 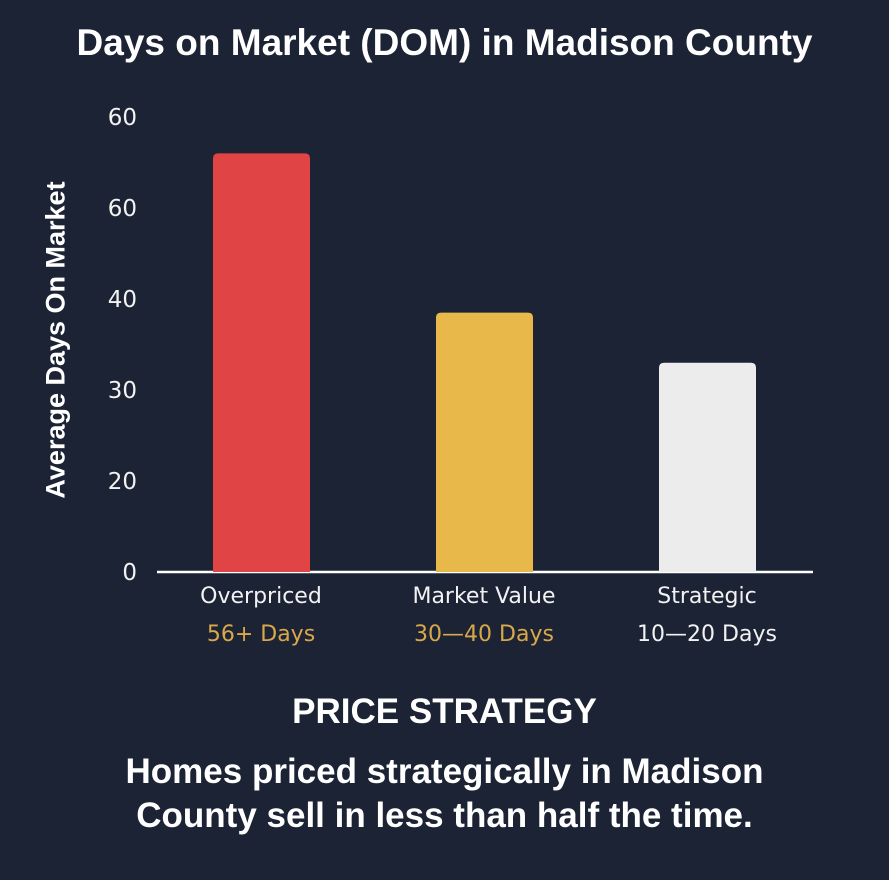 I want to click on category-label-overpriced: Overpriced 56+ Days, so click(x=261, y=616).